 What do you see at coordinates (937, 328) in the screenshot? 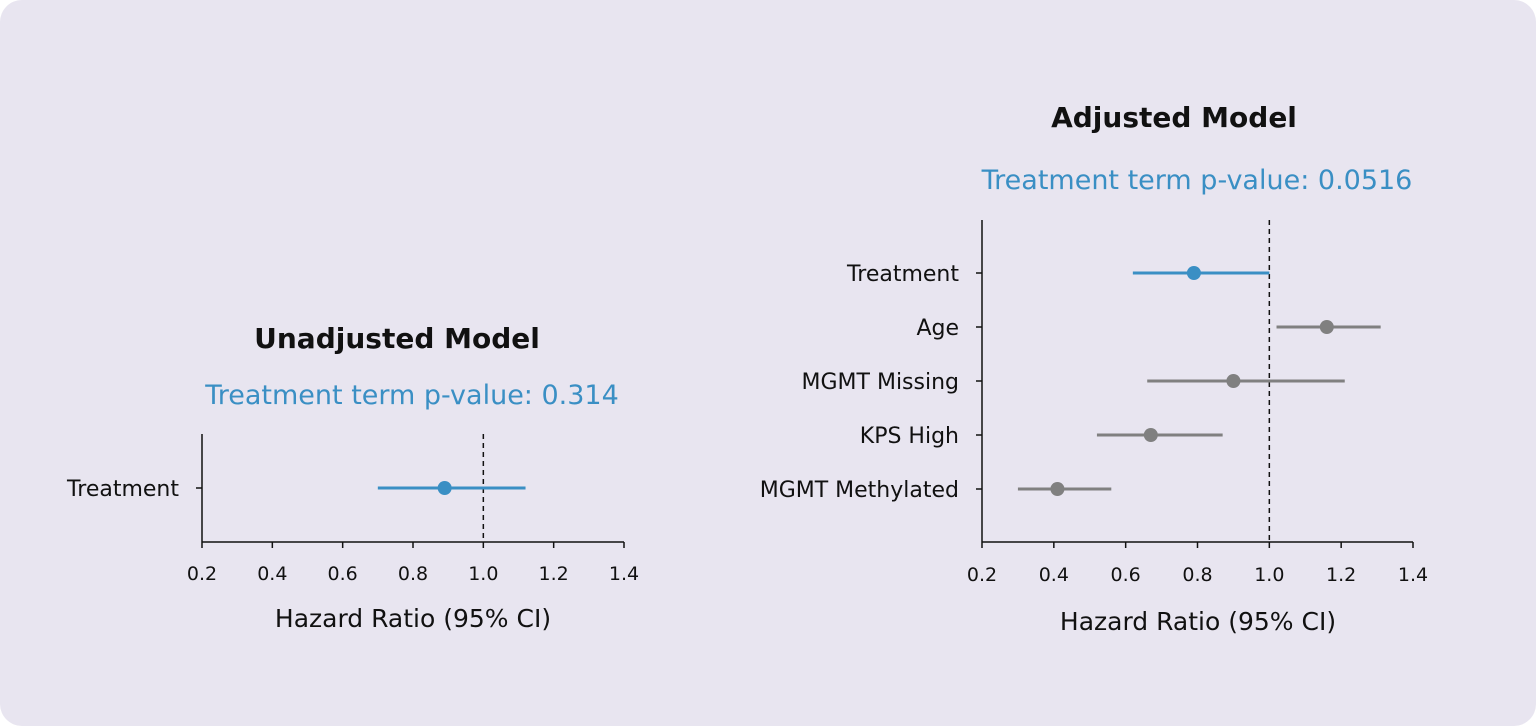
I see `row-label: Age` at bounding box center [937, 328].